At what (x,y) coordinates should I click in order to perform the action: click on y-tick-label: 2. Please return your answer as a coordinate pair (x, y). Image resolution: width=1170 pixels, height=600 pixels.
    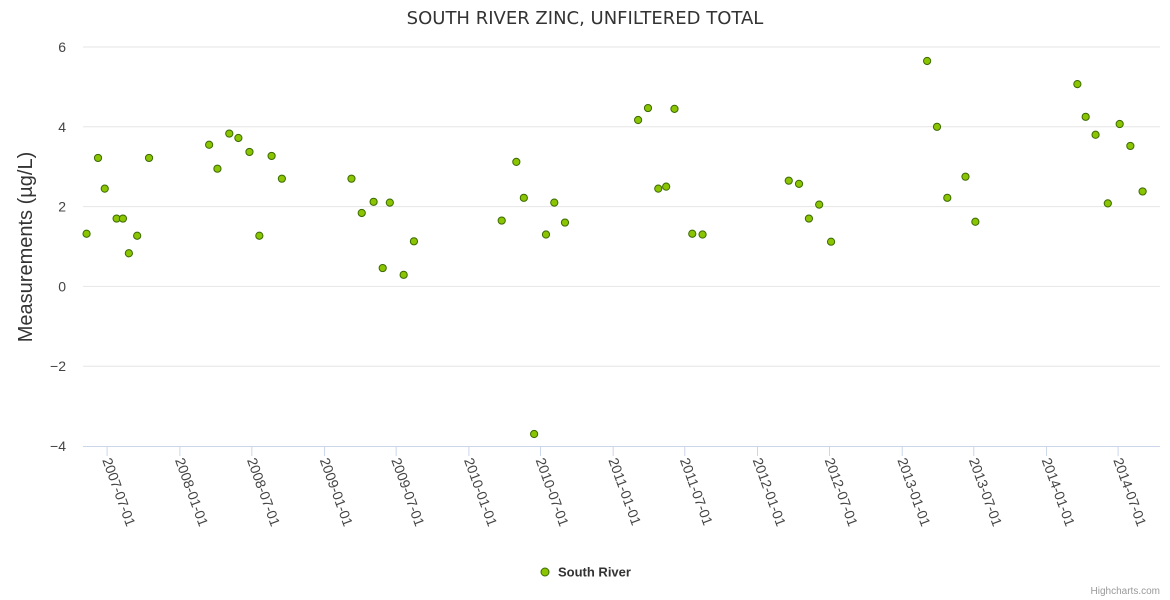
    Looking at the image, I should click on (62, 207).